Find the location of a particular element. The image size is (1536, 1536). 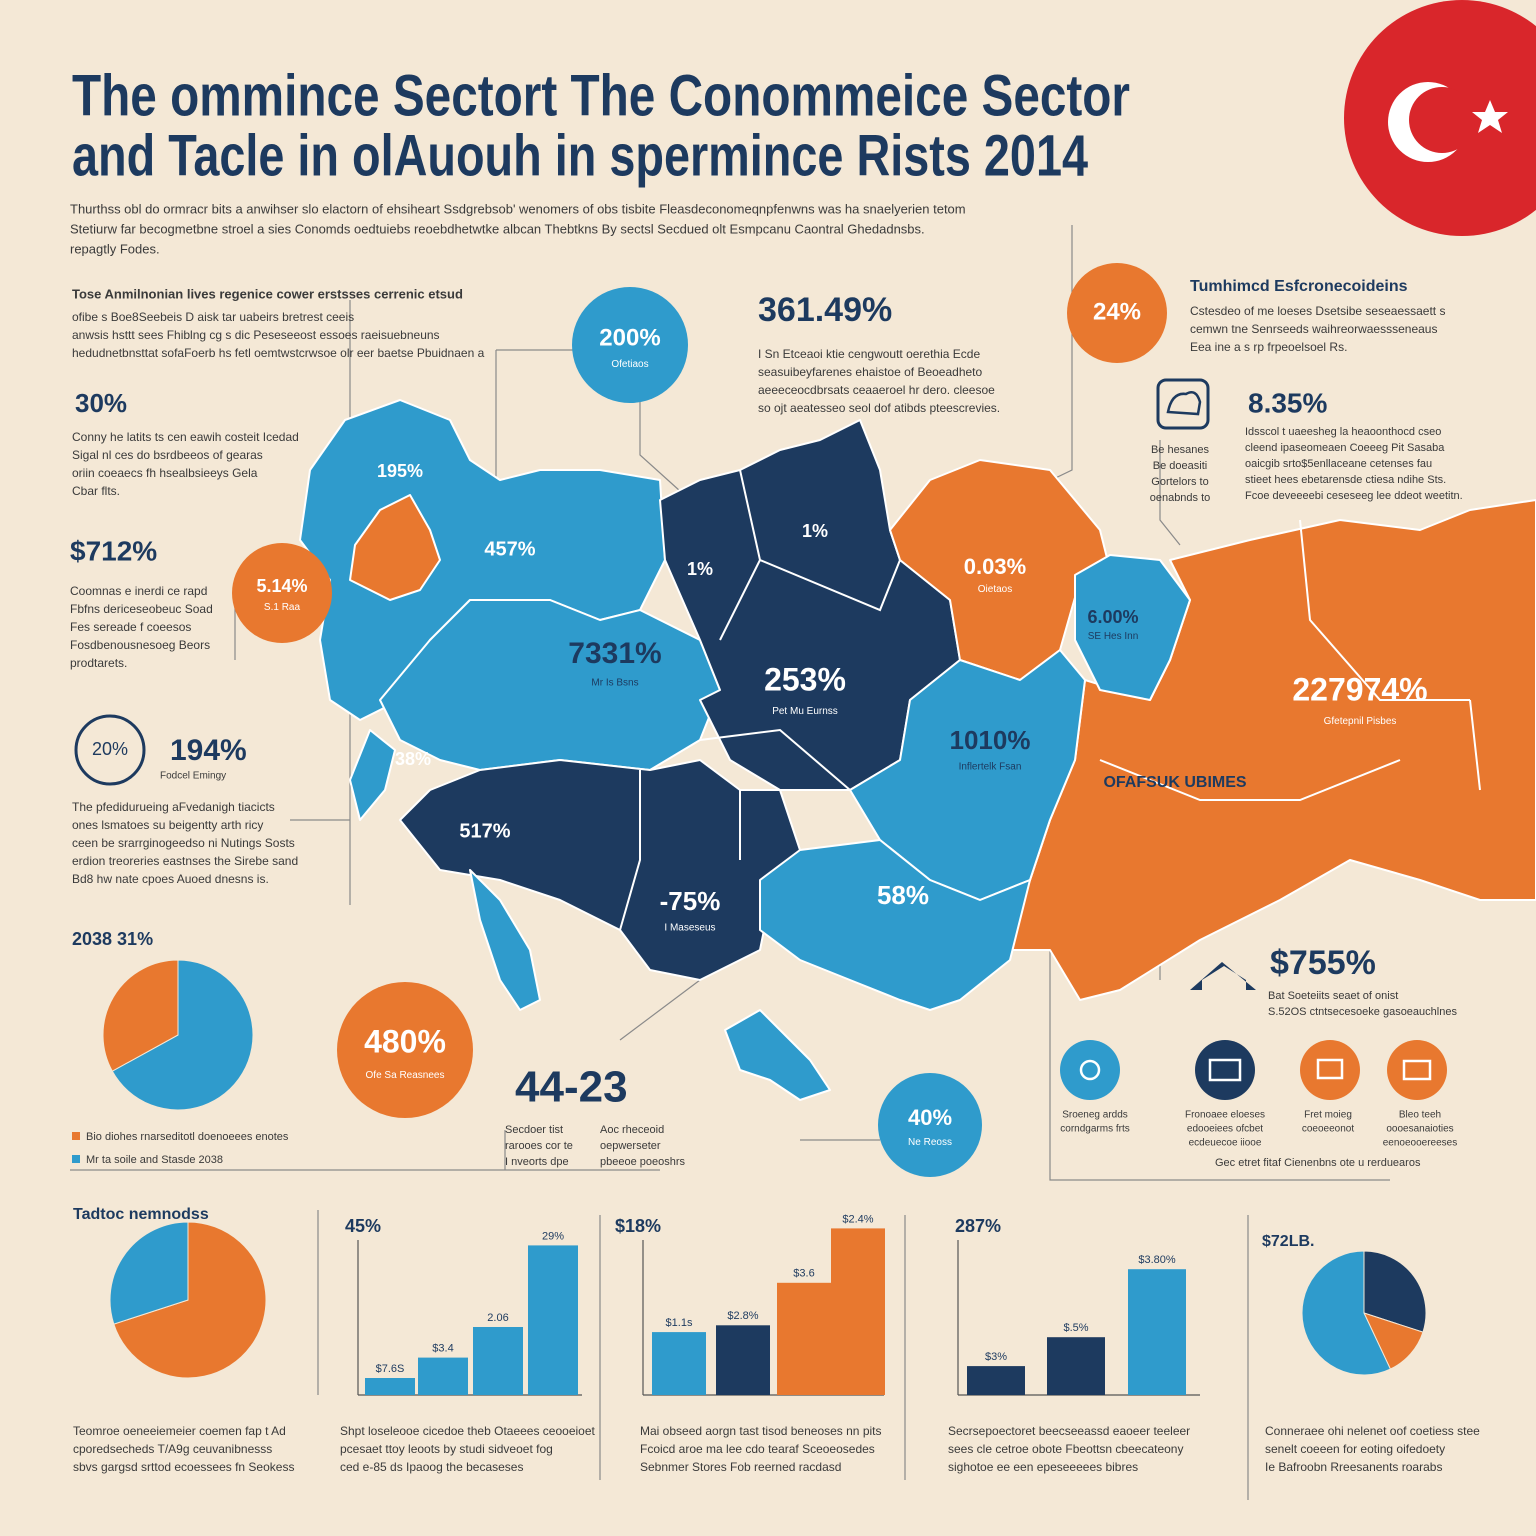

icon-map is located at coordinates (1184, 403).